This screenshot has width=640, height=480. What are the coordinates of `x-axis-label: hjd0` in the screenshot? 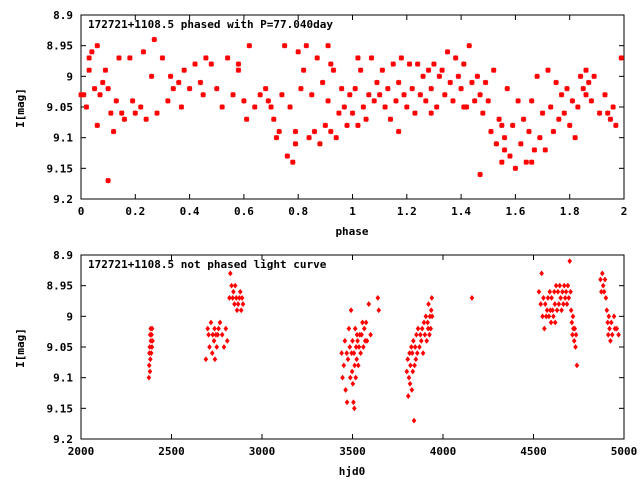 It's located at (352, 471).